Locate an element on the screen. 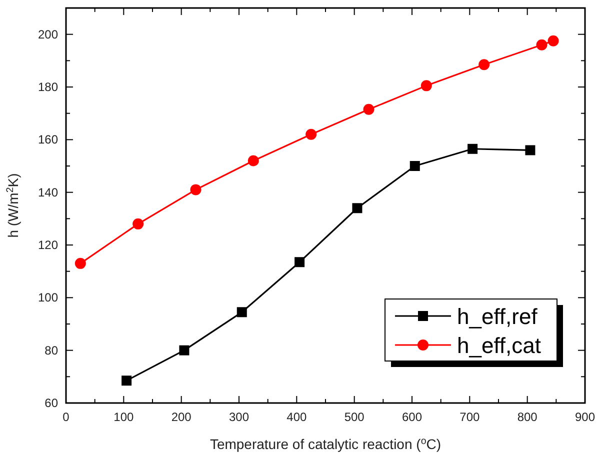  x-axis-title: Temperature of catalytic reaction ($^{o}$C) is located at coordinates (326, 444).